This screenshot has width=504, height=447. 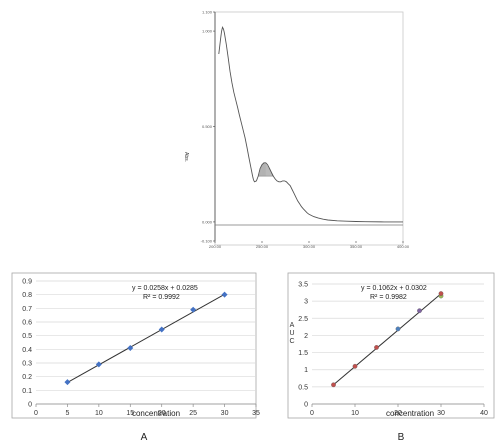 I want to click on spectrum-x-tick-label: 400.00, so click(x=403, y=246).